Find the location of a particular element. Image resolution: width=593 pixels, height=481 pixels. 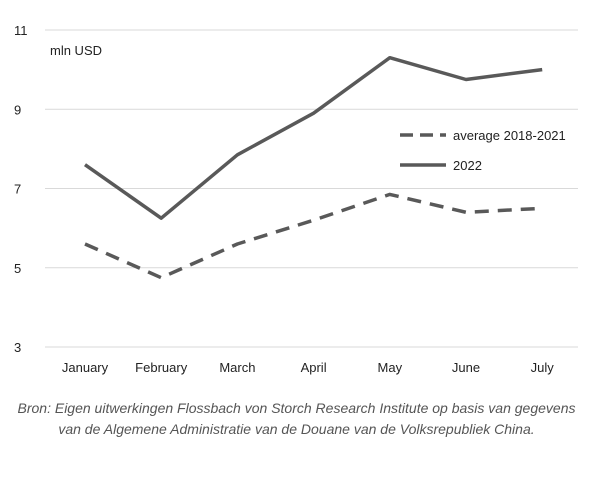

y-axis-ticks: 3 5 7 9 11 is located at coordinates (21, 189).